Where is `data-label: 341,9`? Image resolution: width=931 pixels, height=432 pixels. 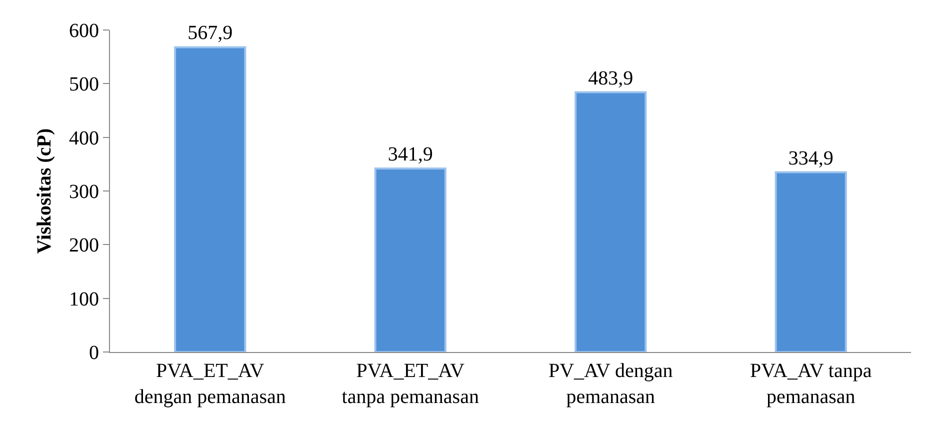
data-label: 341,9 is located at coordinates (410, 155).